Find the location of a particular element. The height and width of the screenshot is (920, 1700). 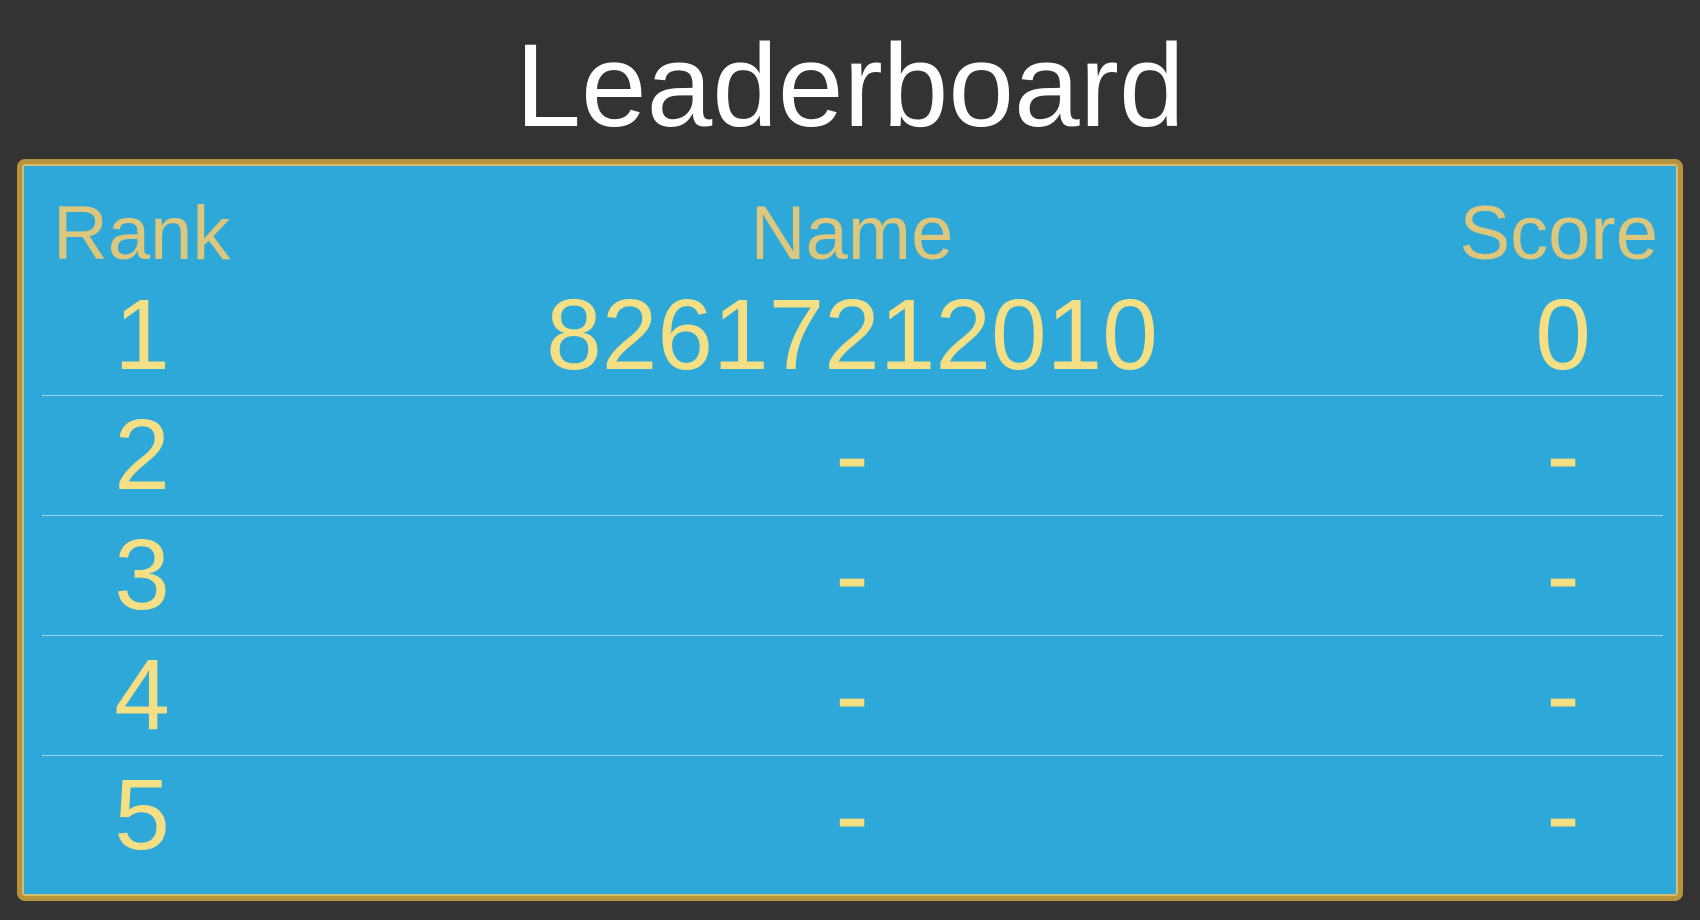

leaderboard-row-2: 2 - - is located at coordinates (852, 456).